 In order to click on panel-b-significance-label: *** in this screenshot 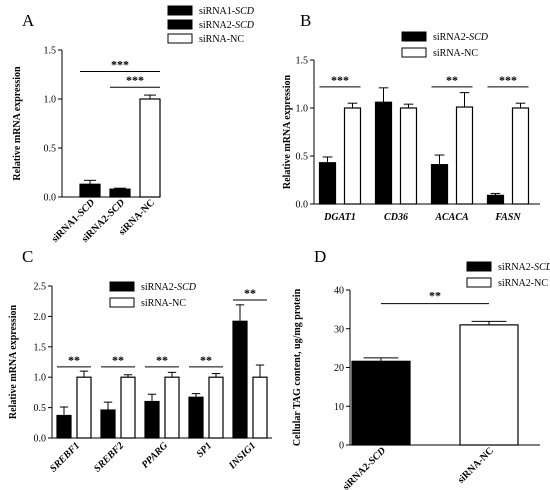, I will do `click(340, 80)`.